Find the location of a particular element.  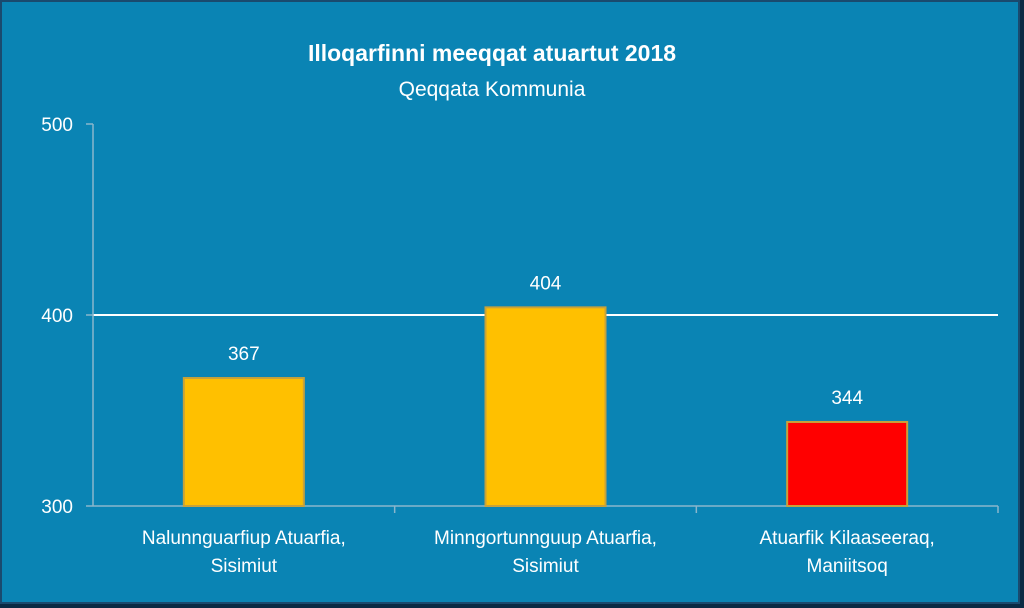

x-category-label: Atuarfik Kilaaseeraq, Maniitsoq is located at coordinates (847, 552).